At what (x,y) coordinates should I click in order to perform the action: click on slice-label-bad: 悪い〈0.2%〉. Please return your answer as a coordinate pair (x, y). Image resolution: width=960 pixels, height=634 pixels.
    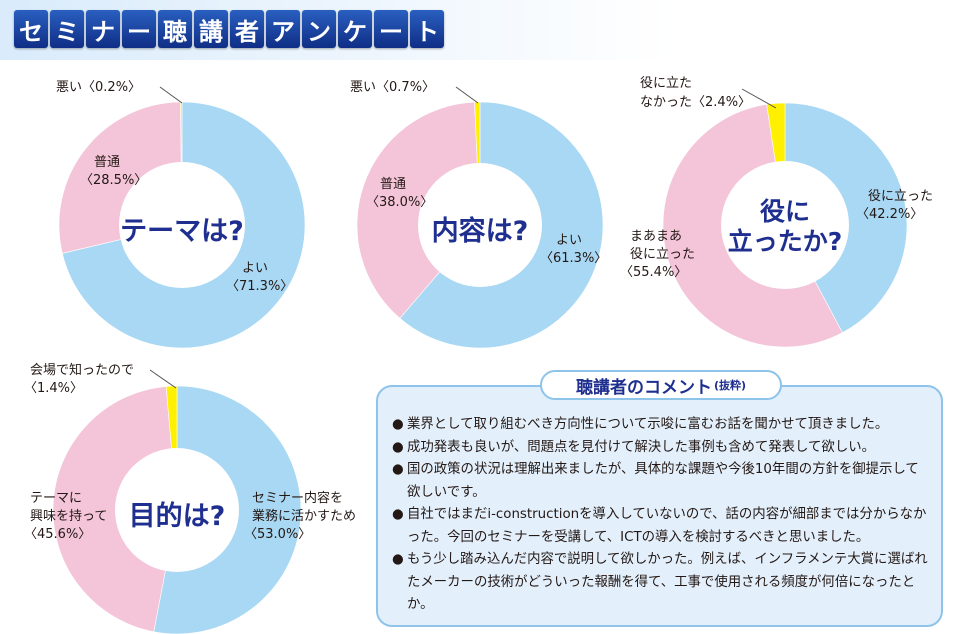
    Looking at the image, I should click on (98, 87).